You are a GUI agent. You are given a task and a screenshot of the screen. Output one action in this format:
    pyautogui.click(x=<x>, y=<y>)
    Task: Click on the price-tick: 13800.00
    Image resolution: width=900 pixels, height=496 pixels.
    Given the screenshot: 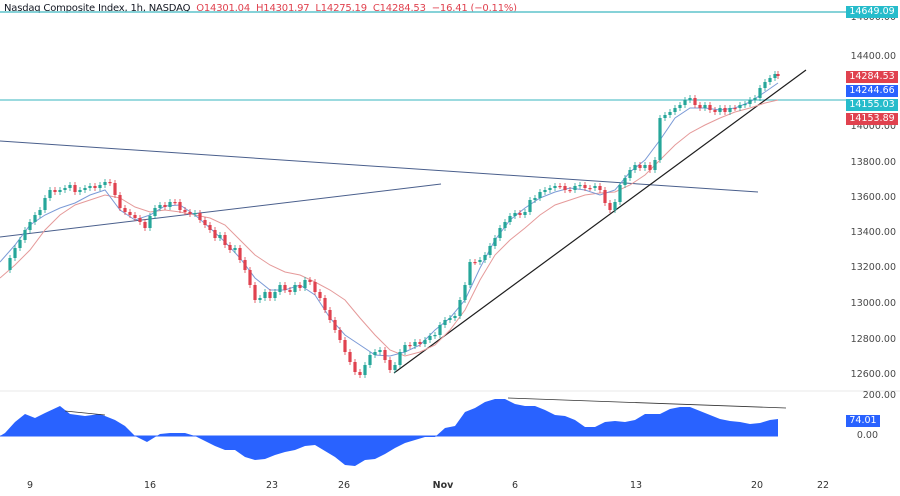 What is the action you would take?
    pyautogui.click(x=873, y=162)
    